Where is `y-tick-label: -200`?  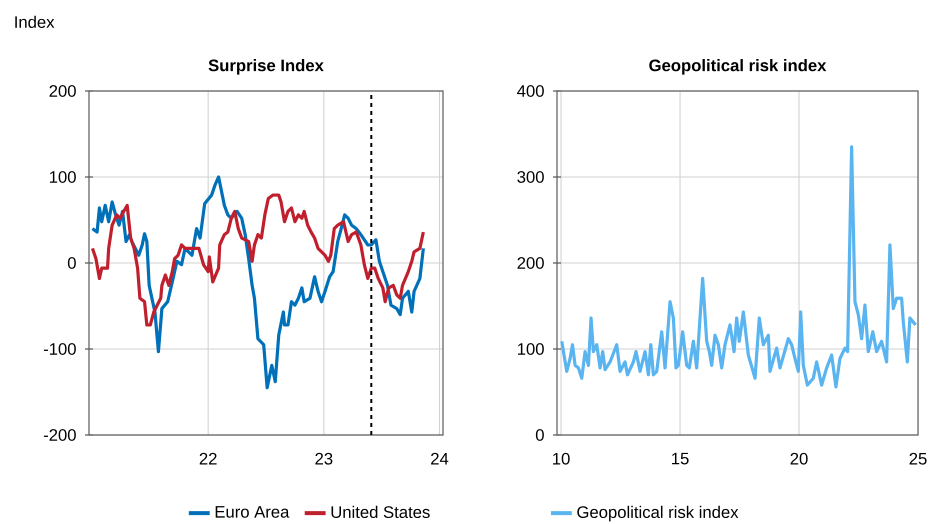
y-tick-label: -200 is located at coordinates (60, 435).